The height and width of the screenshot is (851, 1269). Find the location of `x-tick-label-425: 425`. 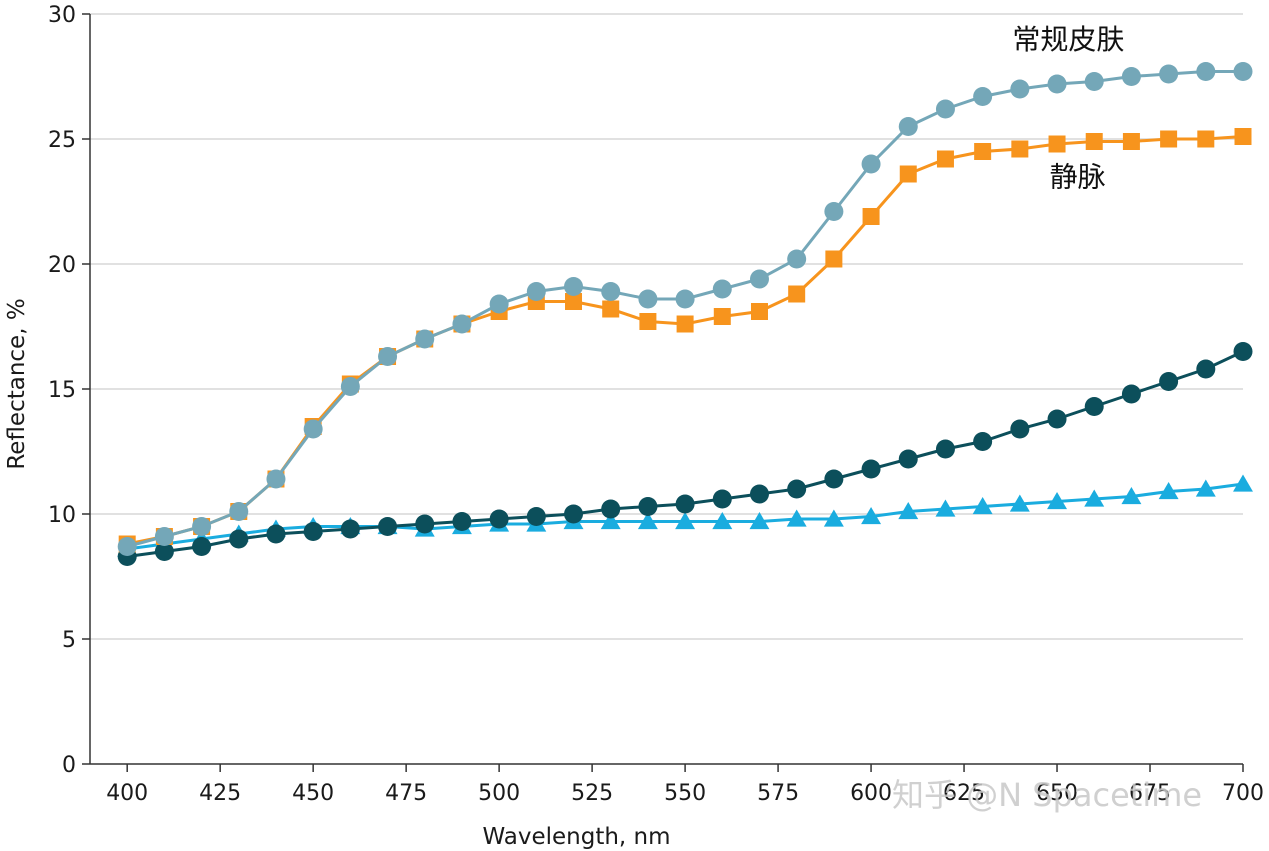

x-tick-label-425: 425 is located at coordinates (220, 793).